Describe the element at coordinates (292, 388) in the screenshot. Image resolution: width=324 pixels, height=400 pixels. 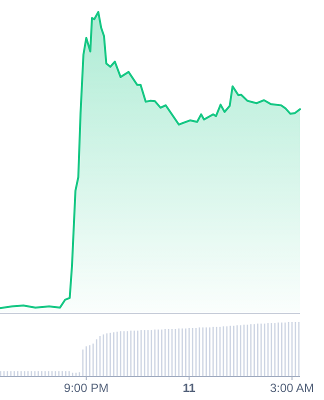
I see `x-tick-label: 3:00 AM` at that location.